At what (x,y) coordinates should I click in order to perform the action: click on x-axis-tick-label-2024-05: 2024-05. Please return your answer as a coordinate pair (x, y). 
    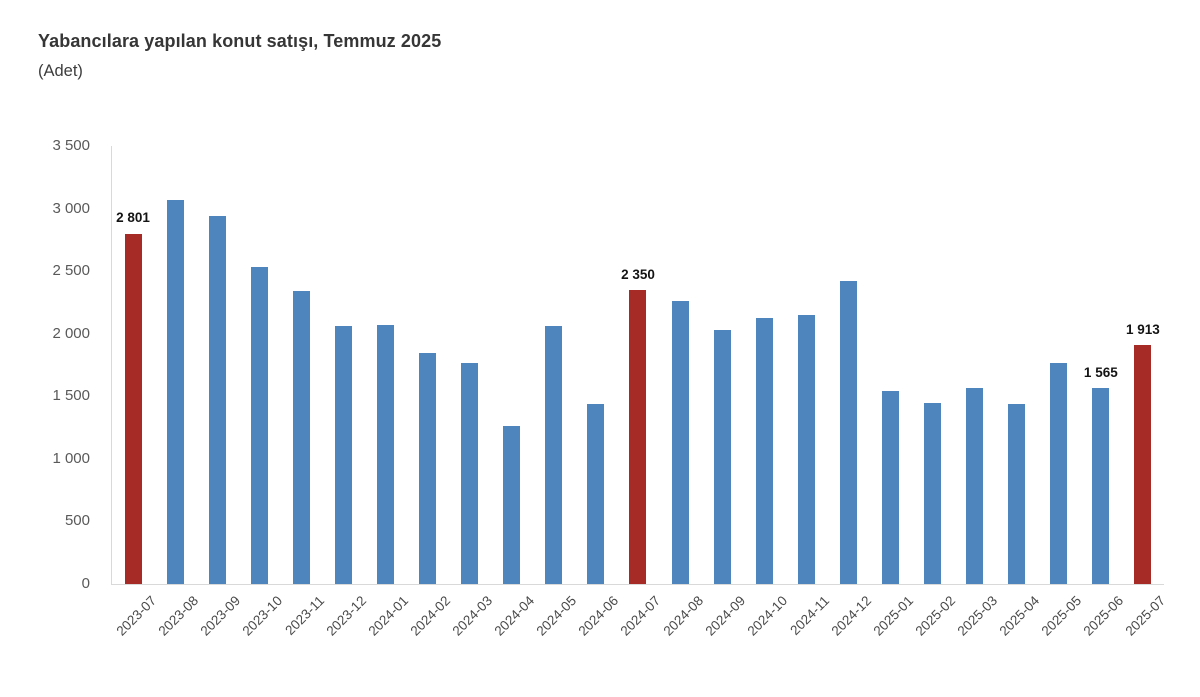
    Looking at the image, I should click on (556, 616).